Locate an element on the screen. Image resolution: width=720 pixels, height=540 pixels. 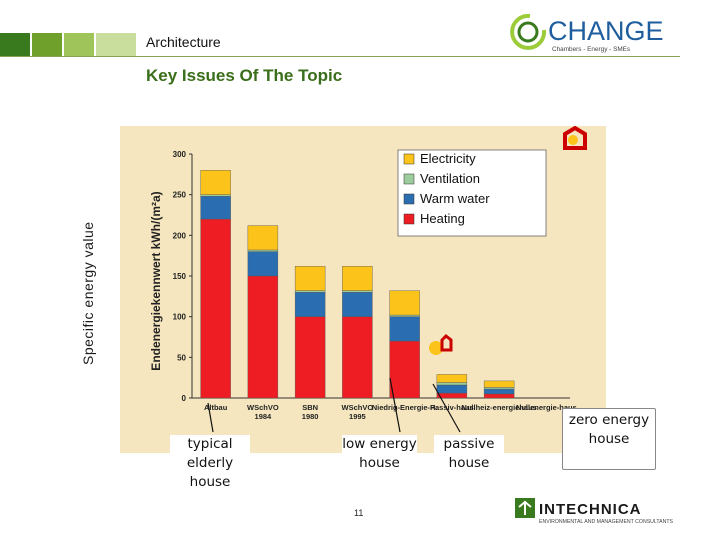
change-logo-text: CHANGE is located at coordinates (606, 31).